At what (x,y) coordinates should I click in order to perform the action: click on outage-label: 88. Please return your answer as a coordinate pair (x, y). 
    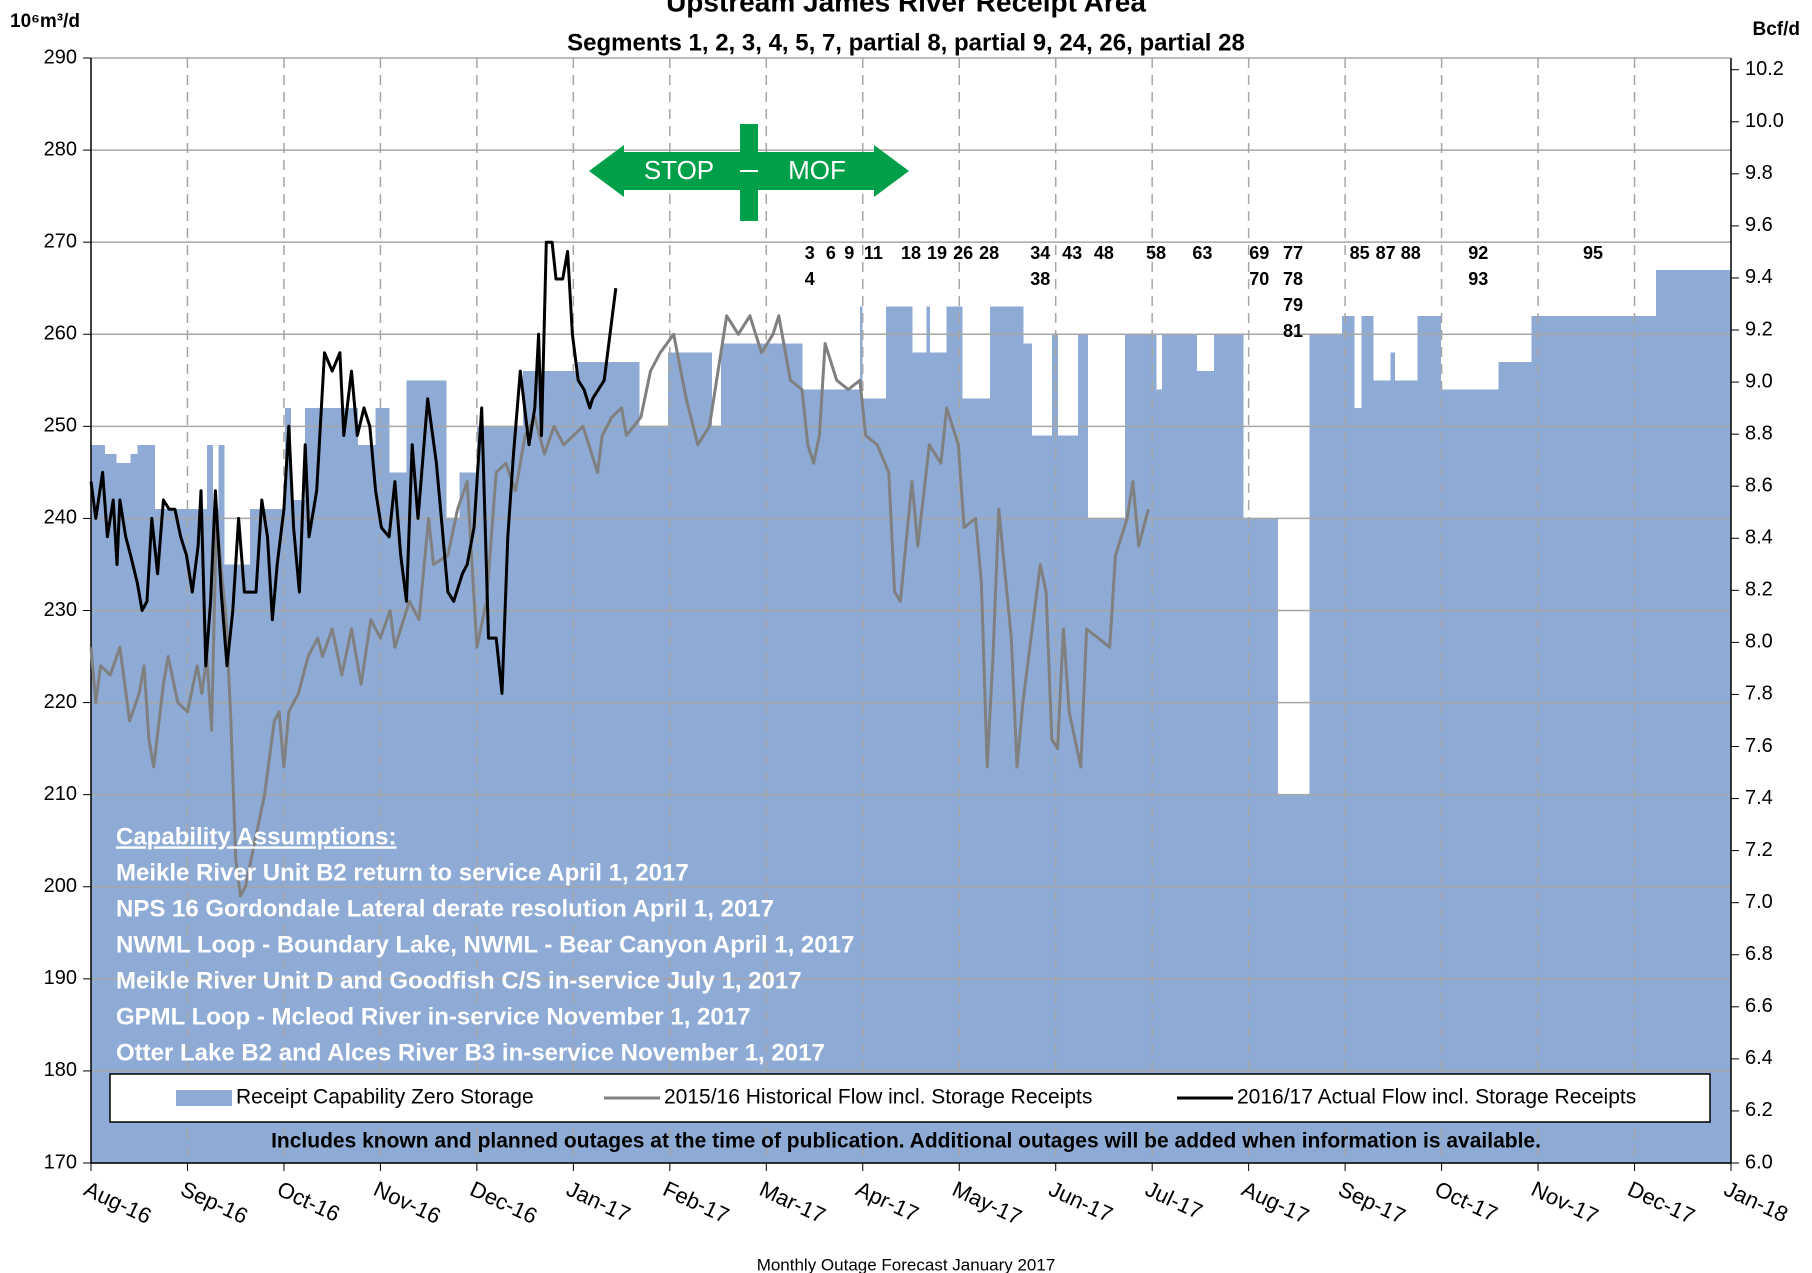
    Looking at the image, I should click on (1411, 253).